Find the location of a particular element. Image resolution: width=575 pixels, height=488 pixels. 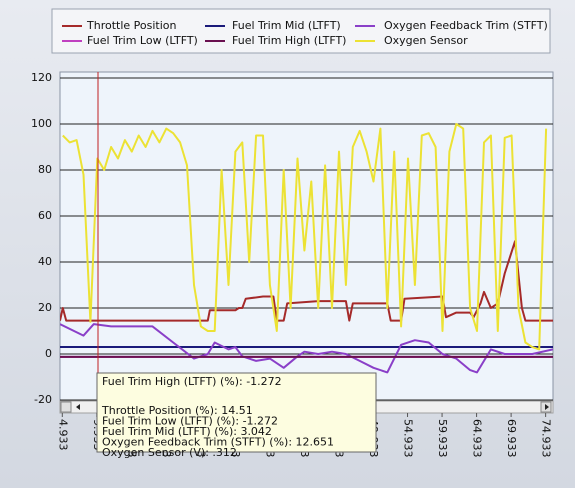

legend-label: Oxygen Sensor is located at coordinates (426, 40).